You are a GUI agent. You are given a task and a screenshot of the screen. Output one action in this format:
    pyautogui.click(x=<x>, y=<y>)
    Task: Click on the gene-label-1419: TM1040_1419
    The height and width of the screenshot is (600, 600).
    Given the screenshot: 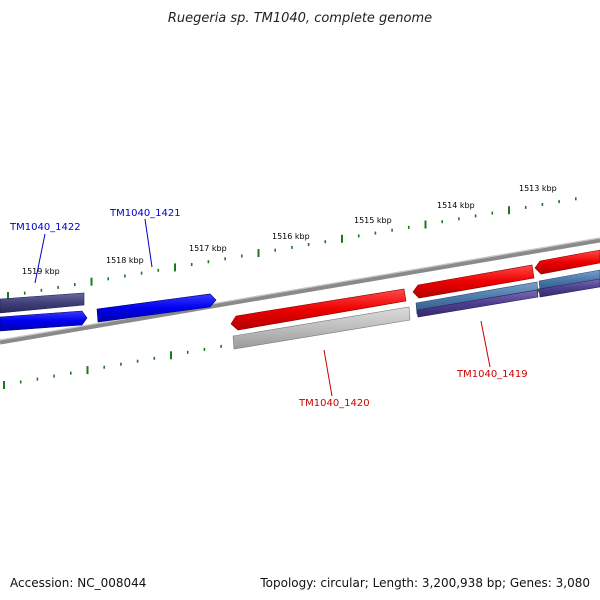 What is the action you would take?
    pyautogui.click(x=492, y=374)
    